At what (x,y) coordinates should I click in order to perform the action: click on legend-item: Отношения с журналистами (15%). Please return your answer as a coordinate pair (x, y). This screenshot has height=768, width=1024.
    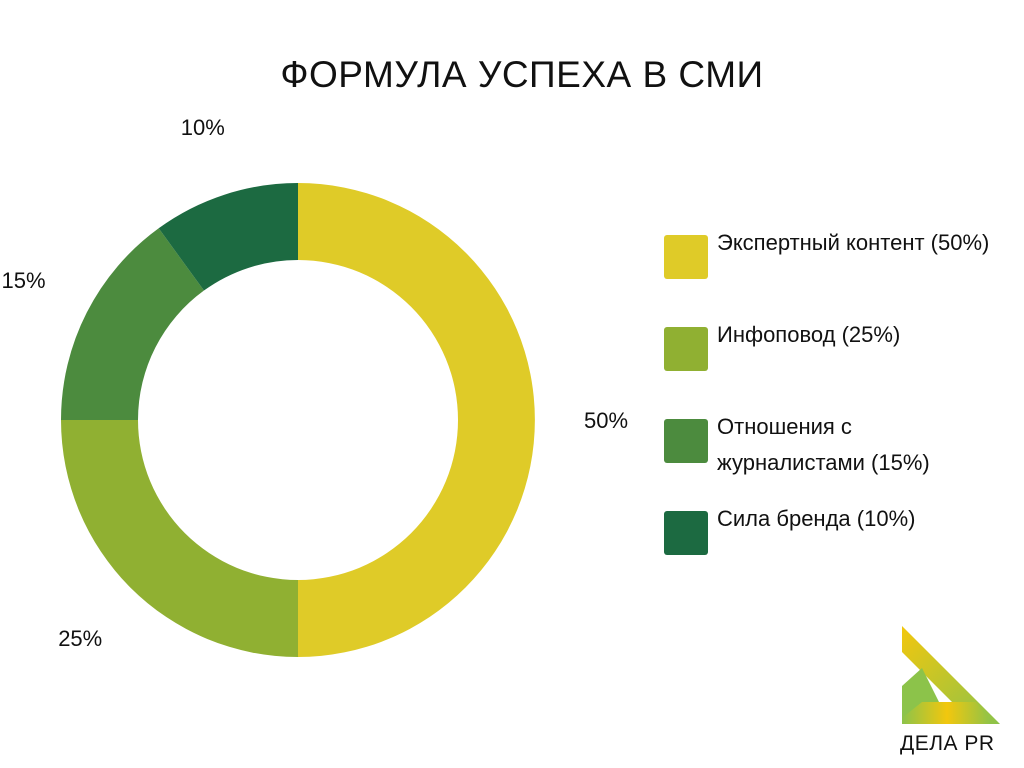
    Looking at the image, I should click on (834, 455).